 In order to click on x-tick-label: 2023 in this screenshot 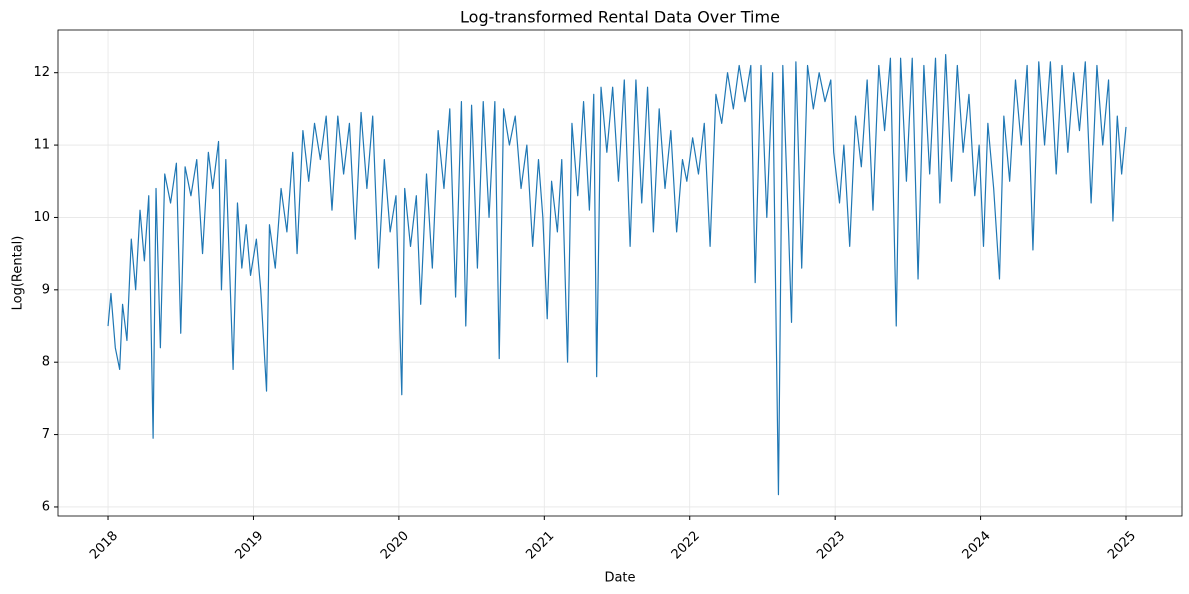, I will do `click(831, 545)`.